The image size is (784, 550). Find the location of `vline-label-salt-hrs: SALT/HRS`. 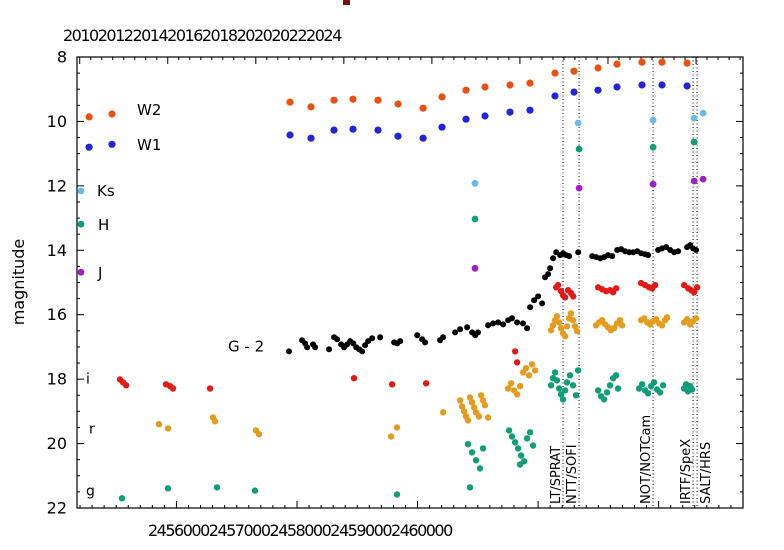

vline-label-salt-hrs: SALT/HRS is located at coordinates (706, 473).